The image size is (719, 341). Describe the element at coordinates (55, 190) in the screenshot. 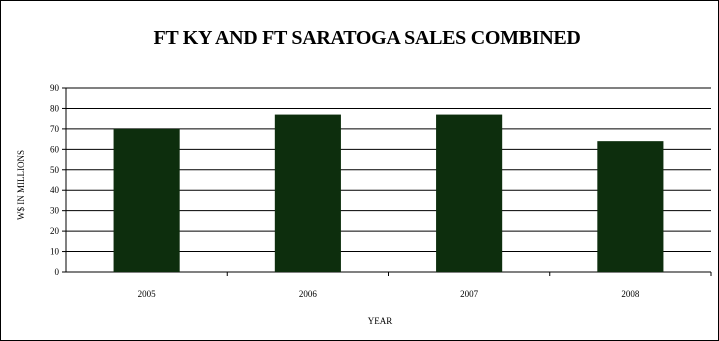

I see `y-tick-label: 40` at that location.